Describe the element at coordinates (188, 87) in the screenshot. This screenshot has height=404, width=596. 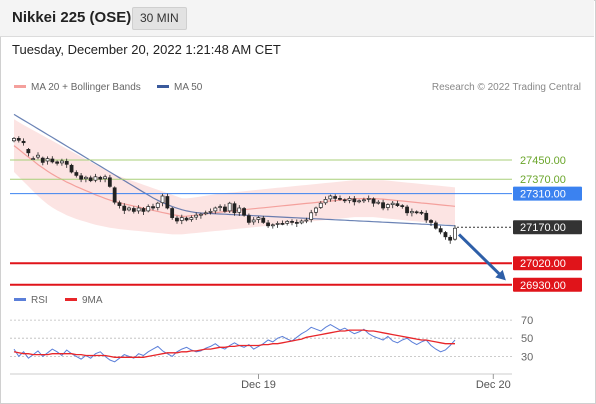
I see `legend-ma50-label: MA 50` at that location.